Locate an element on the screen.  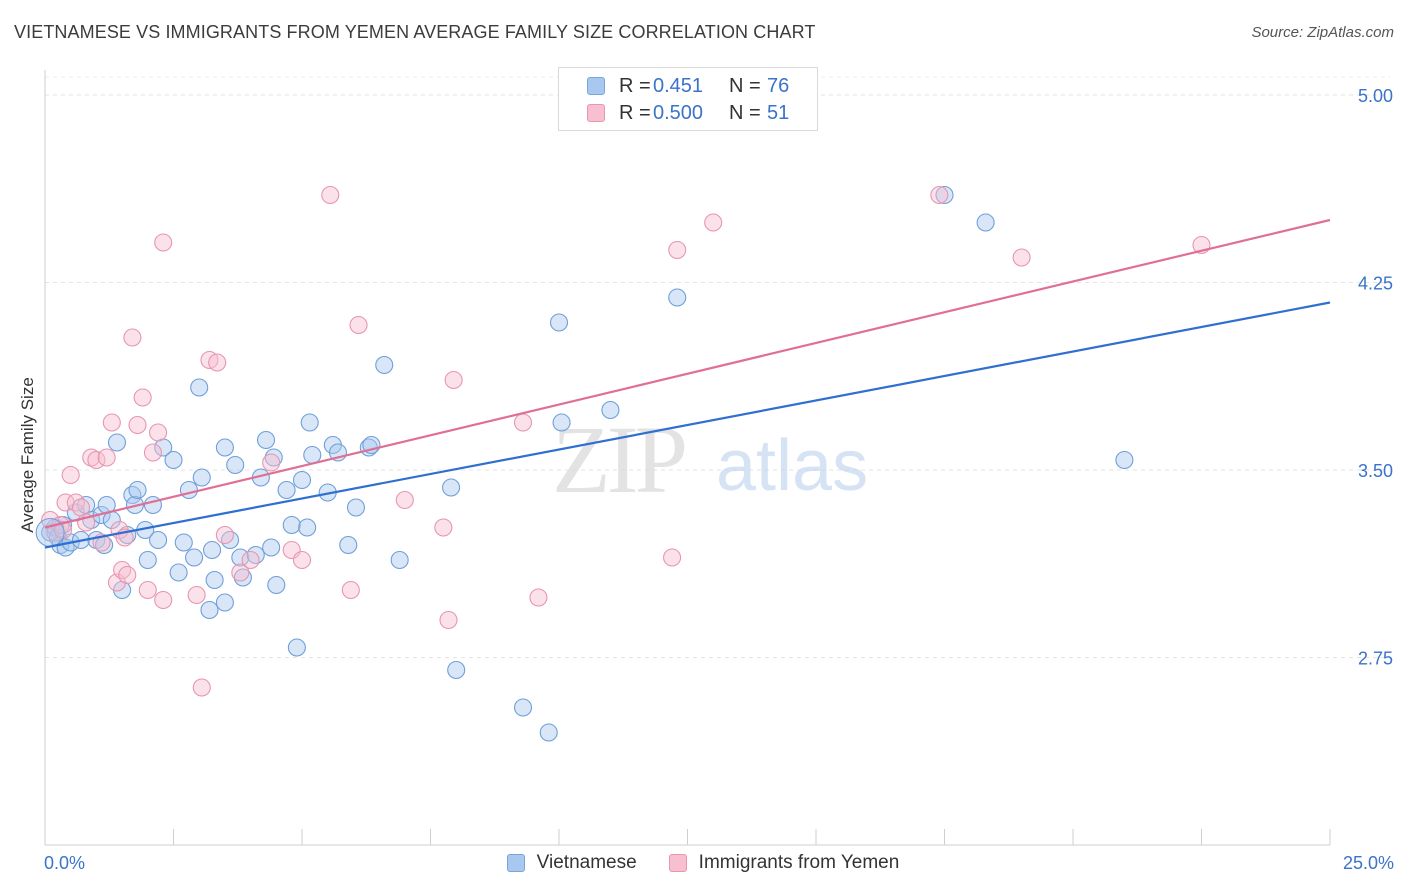
watermark-zip: ZIP is located at coordinates (618, 459).